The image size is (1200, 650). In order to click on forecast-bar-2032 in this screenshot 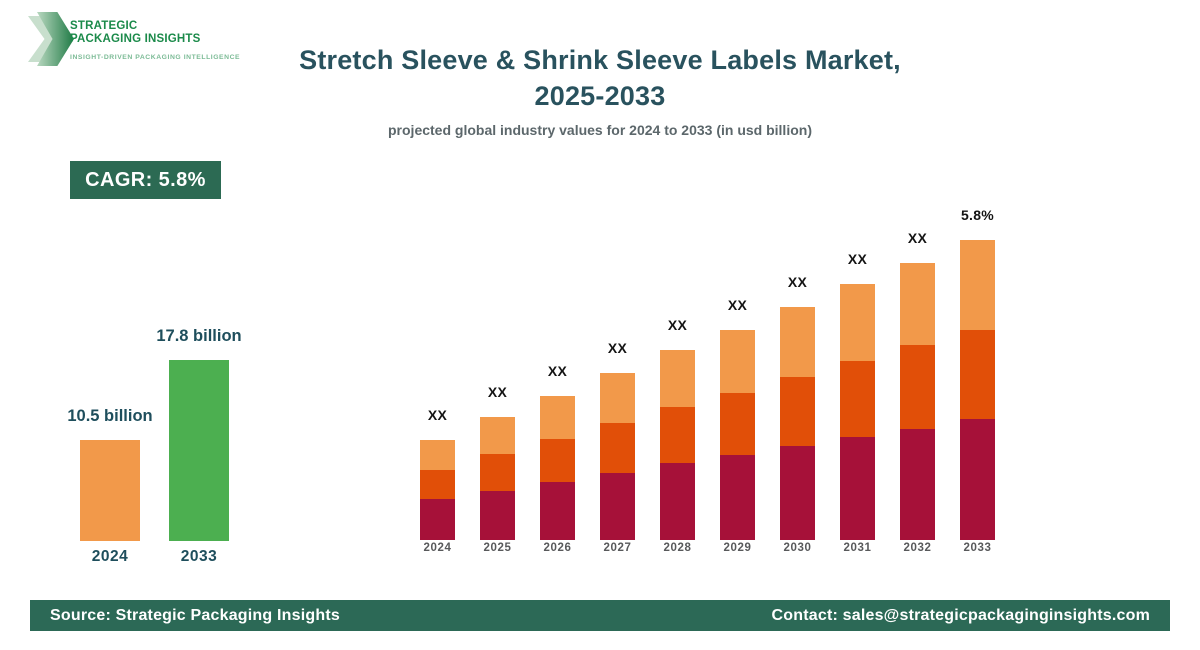, I will do `click(917, 401)`.